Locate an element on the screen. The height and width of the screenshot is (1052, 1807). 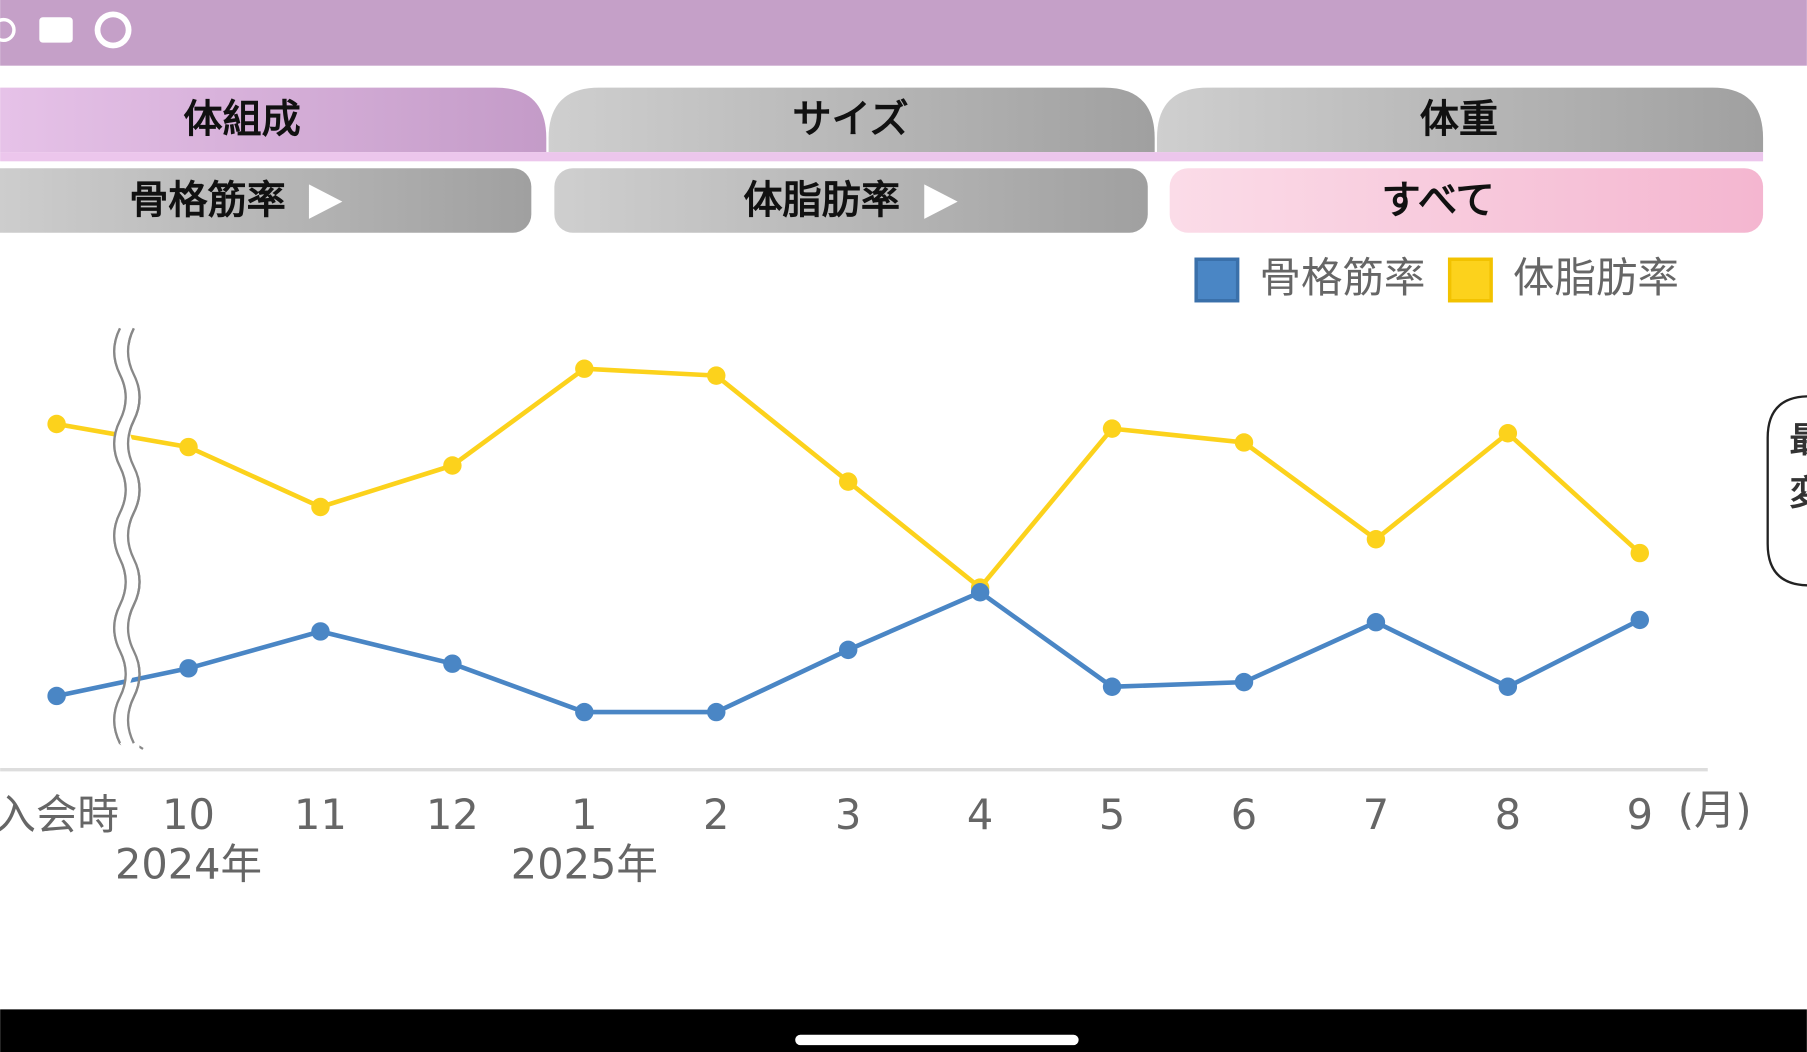
legend-label: 骨格筋率 is located at coordinates (1343, 277).